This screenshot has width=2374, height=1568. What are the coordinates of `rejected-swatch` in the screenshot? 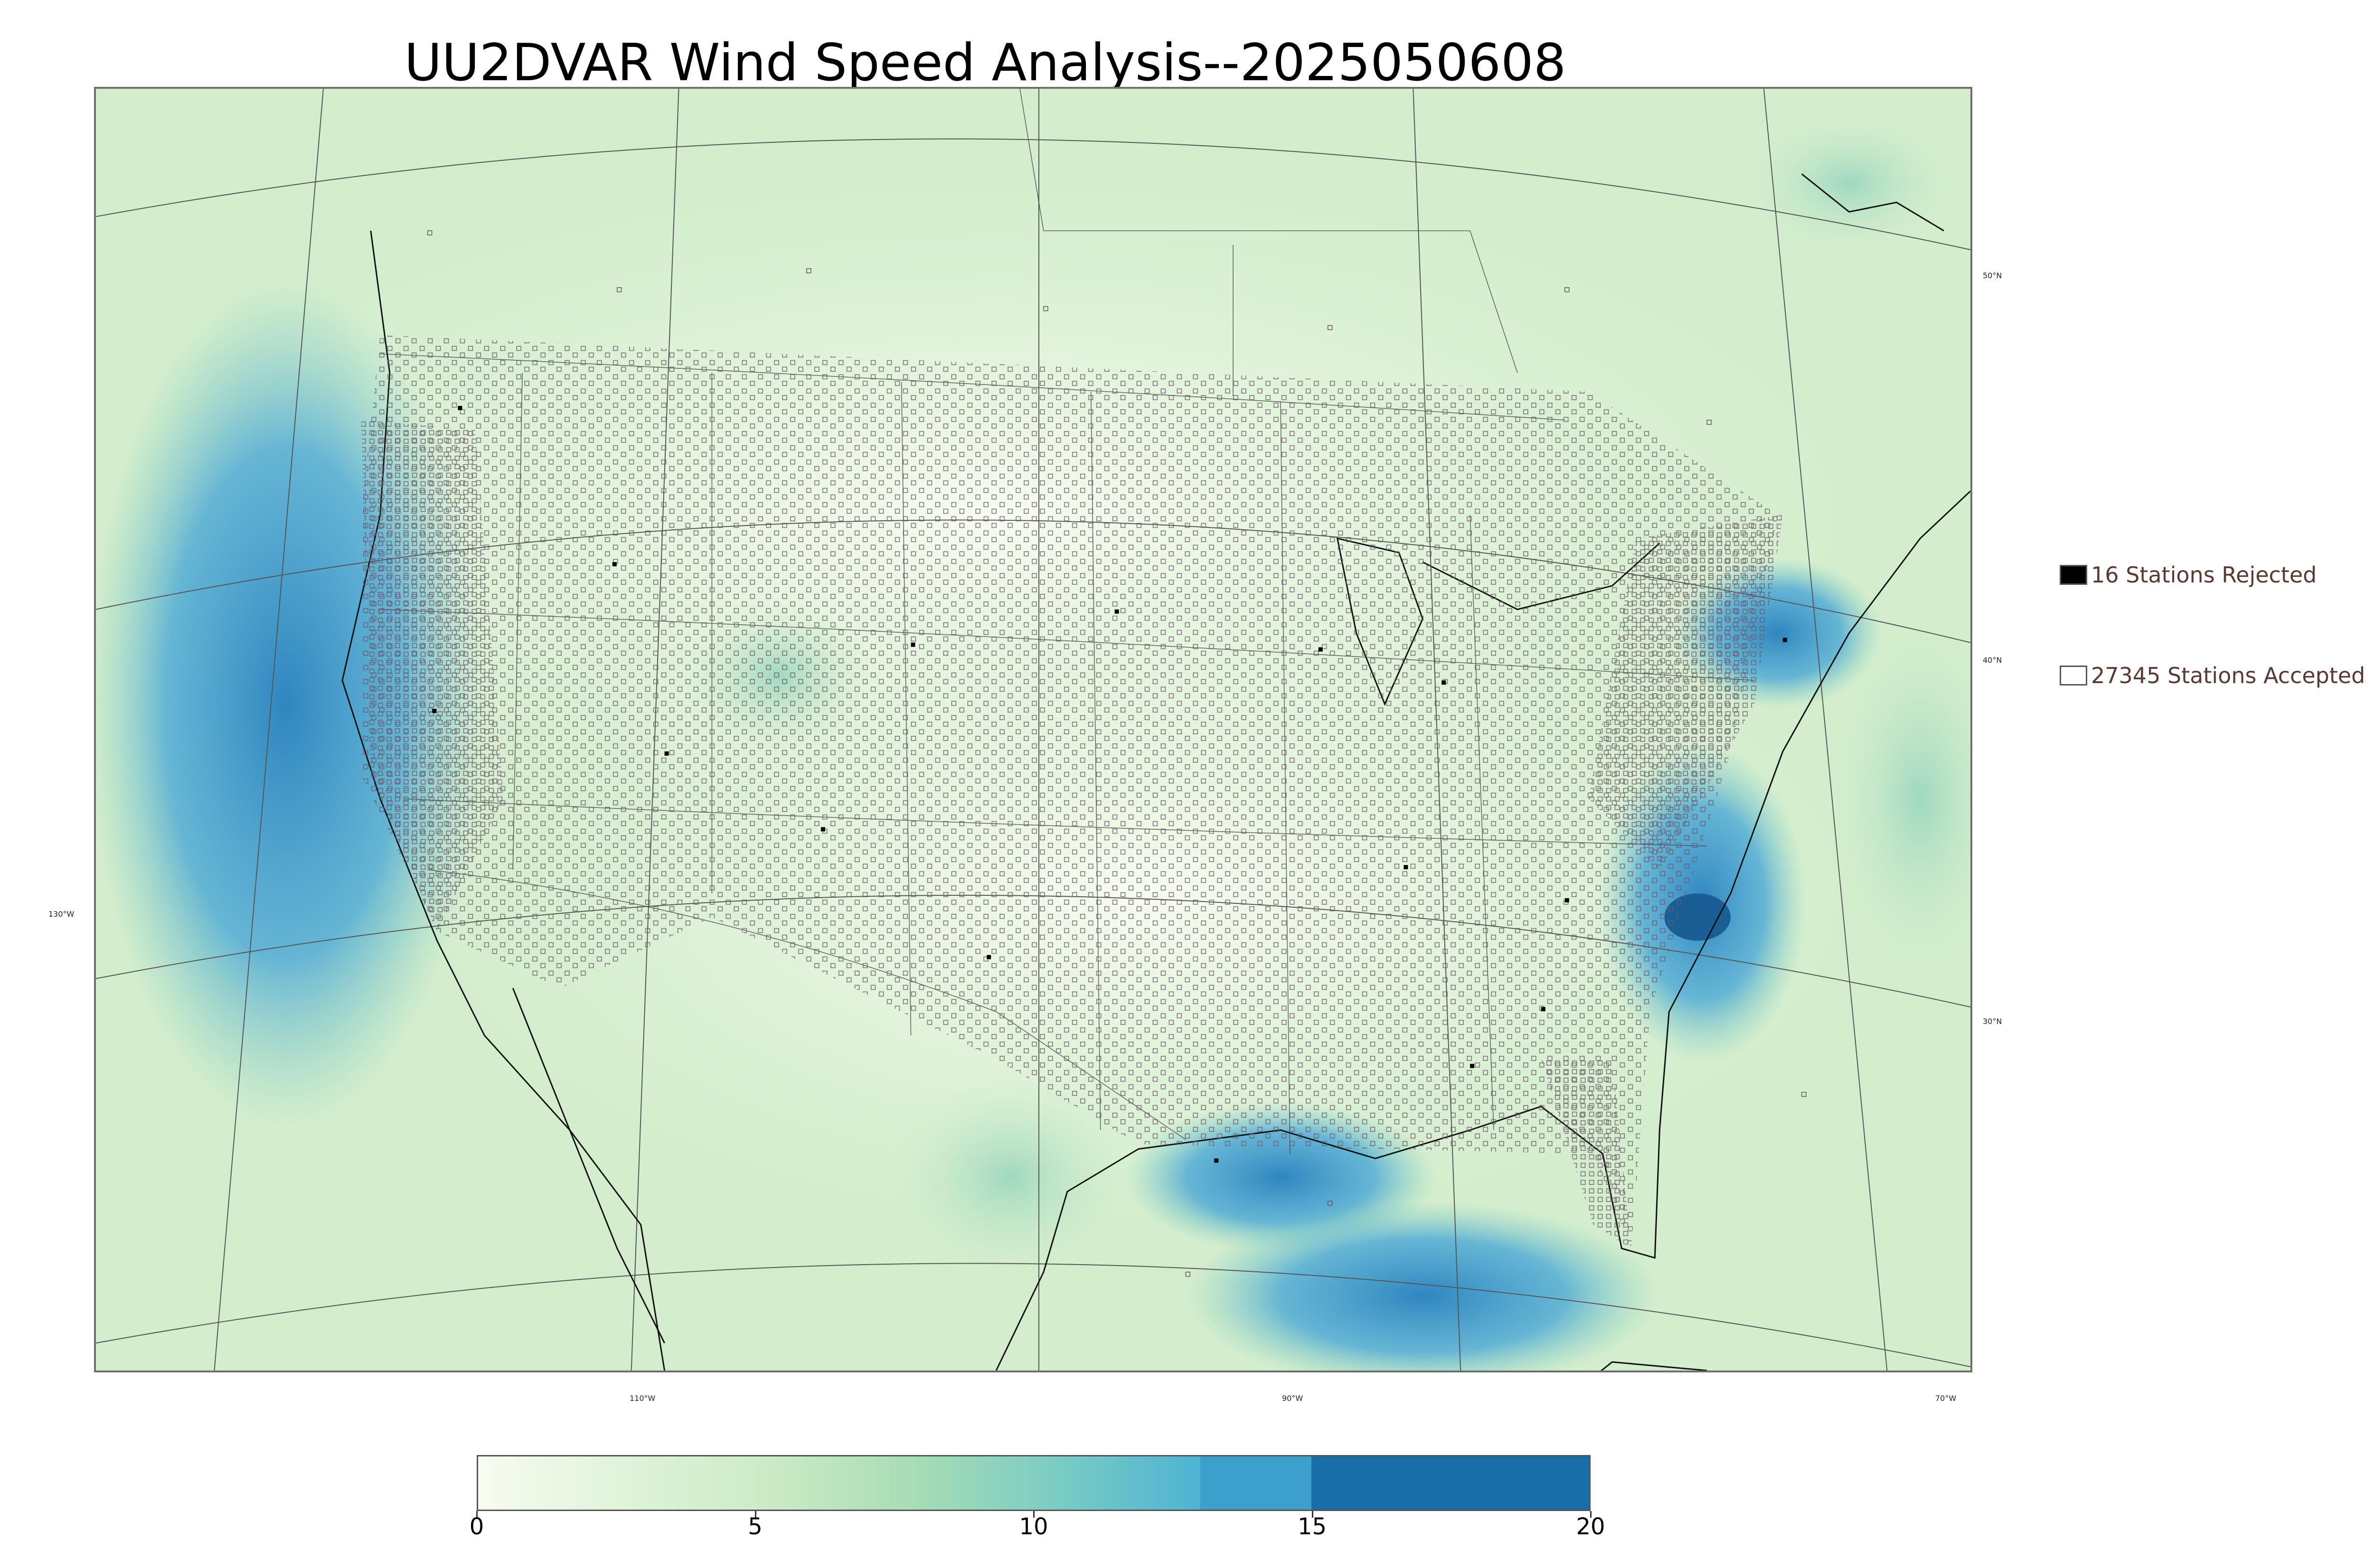 It's located at (2073, 575).